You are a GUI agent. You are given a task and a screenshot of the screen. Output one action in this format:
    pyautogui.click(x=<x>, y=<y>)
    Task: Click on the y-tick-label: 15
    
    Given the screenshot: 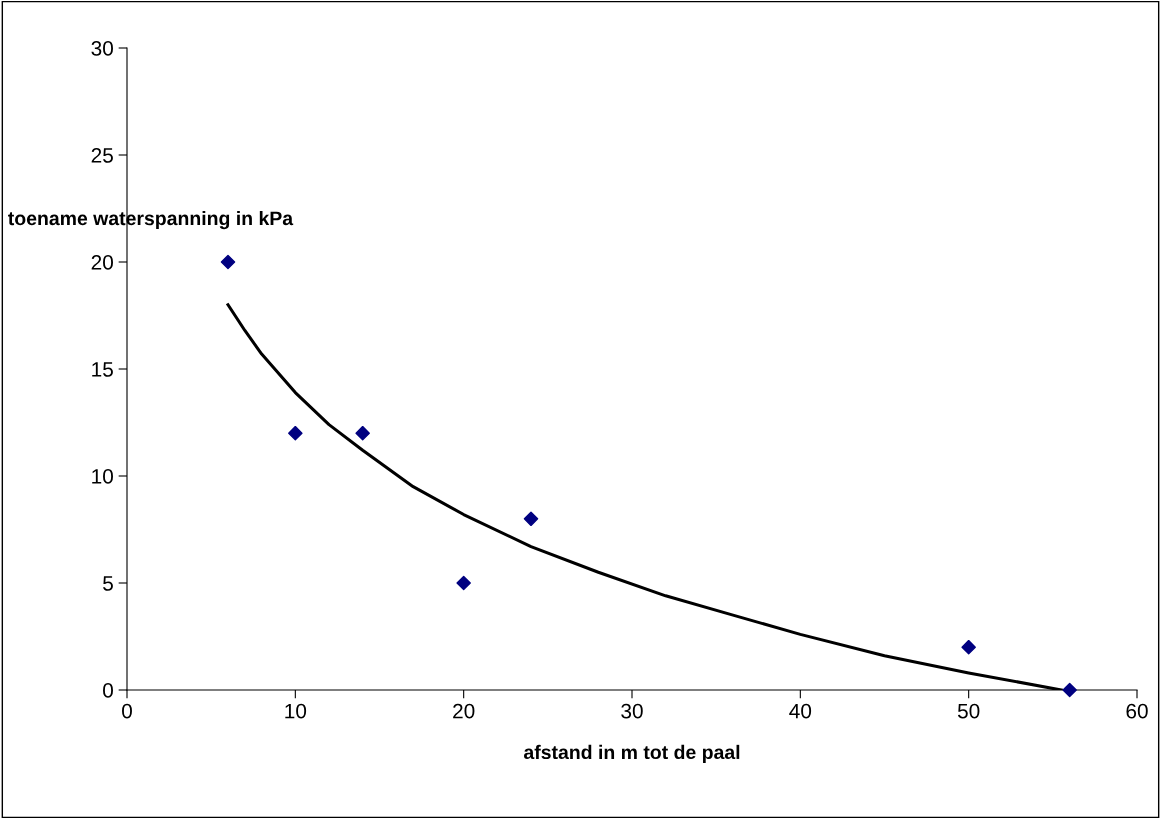 What is the action you would take?
    pyautogui.click(x=102, y=369)
    